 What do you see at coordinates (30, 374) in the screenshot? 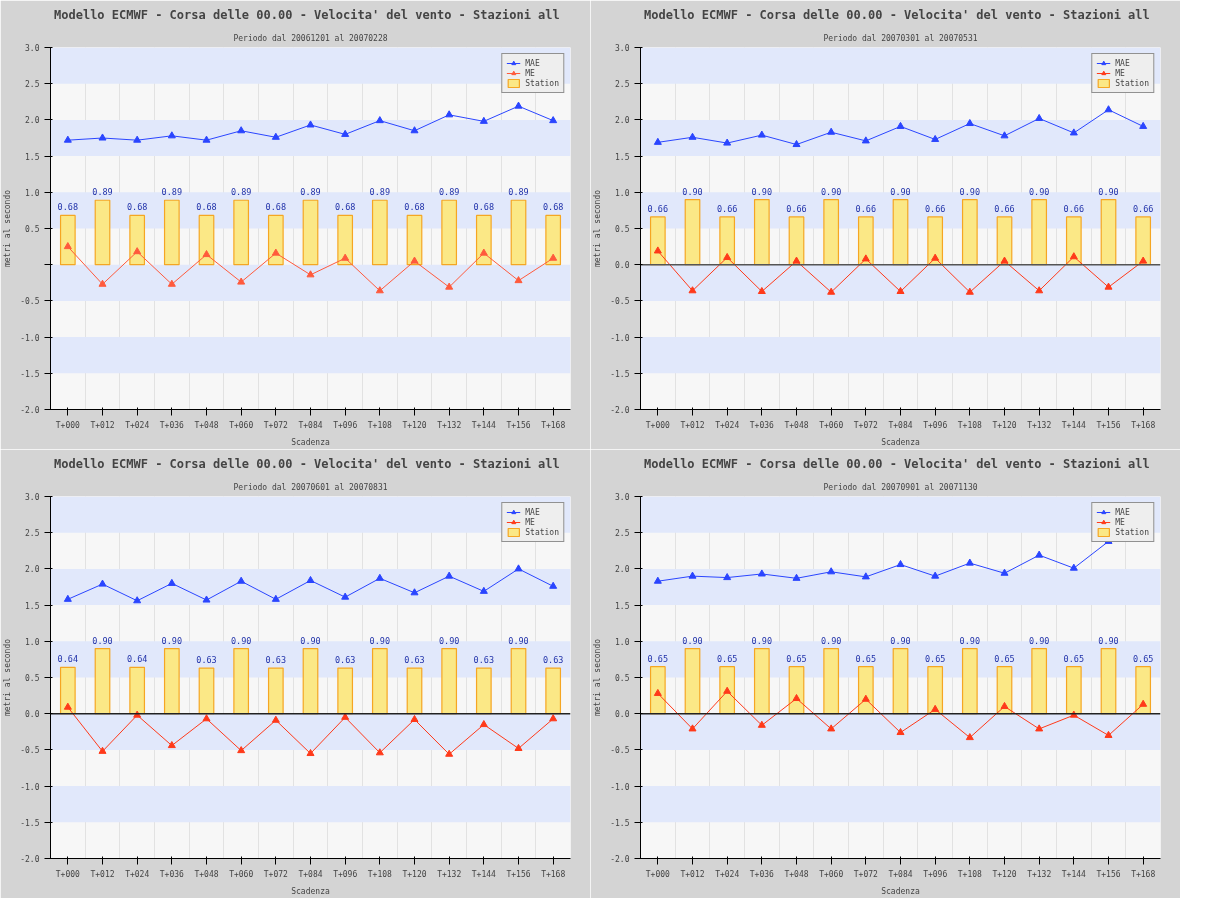
I see `y-tick-label: -1.5` at bounding box center [30, 374].